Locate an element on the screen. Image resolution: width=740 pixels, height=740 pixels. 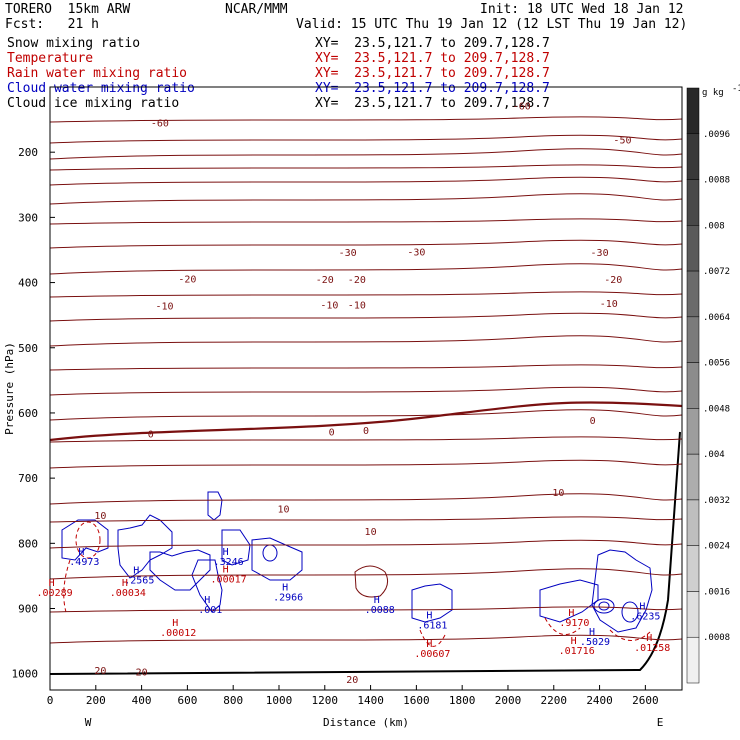
forecast-hour: Fcst: 21 h is located at coordinates (52, 24).